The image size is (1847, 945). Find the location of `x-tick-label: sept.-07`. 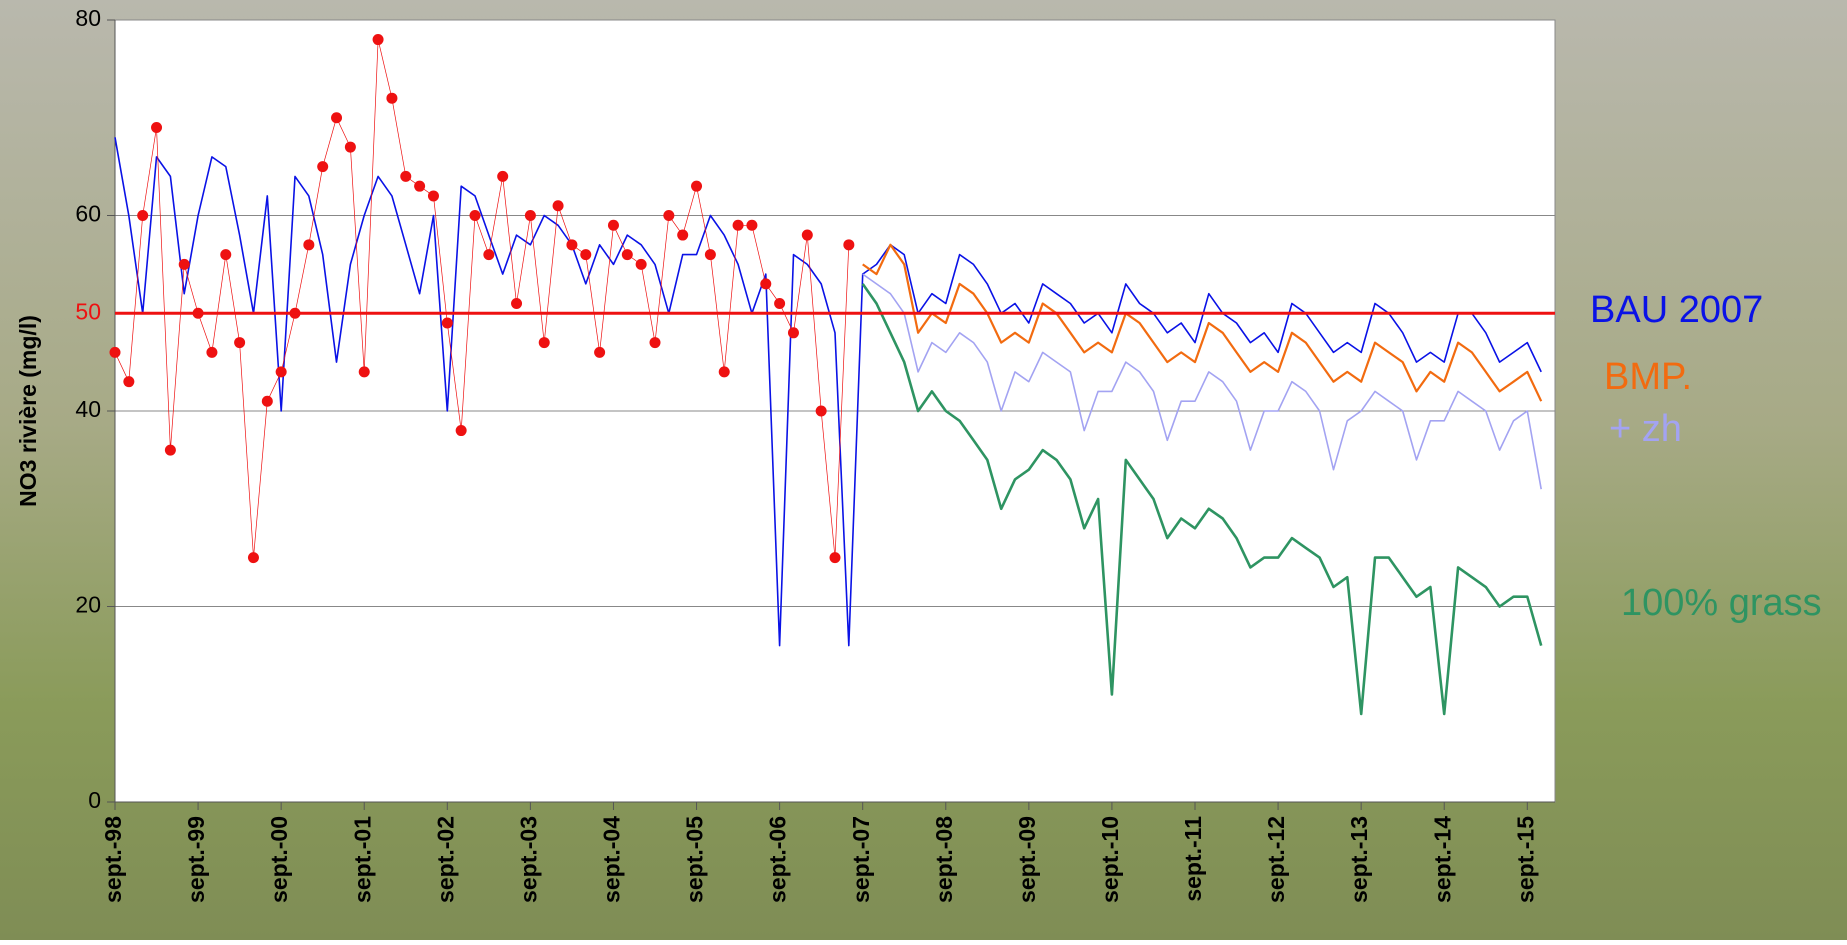

x-tick-label: sept.-07 is located at coordinates (861, 859).